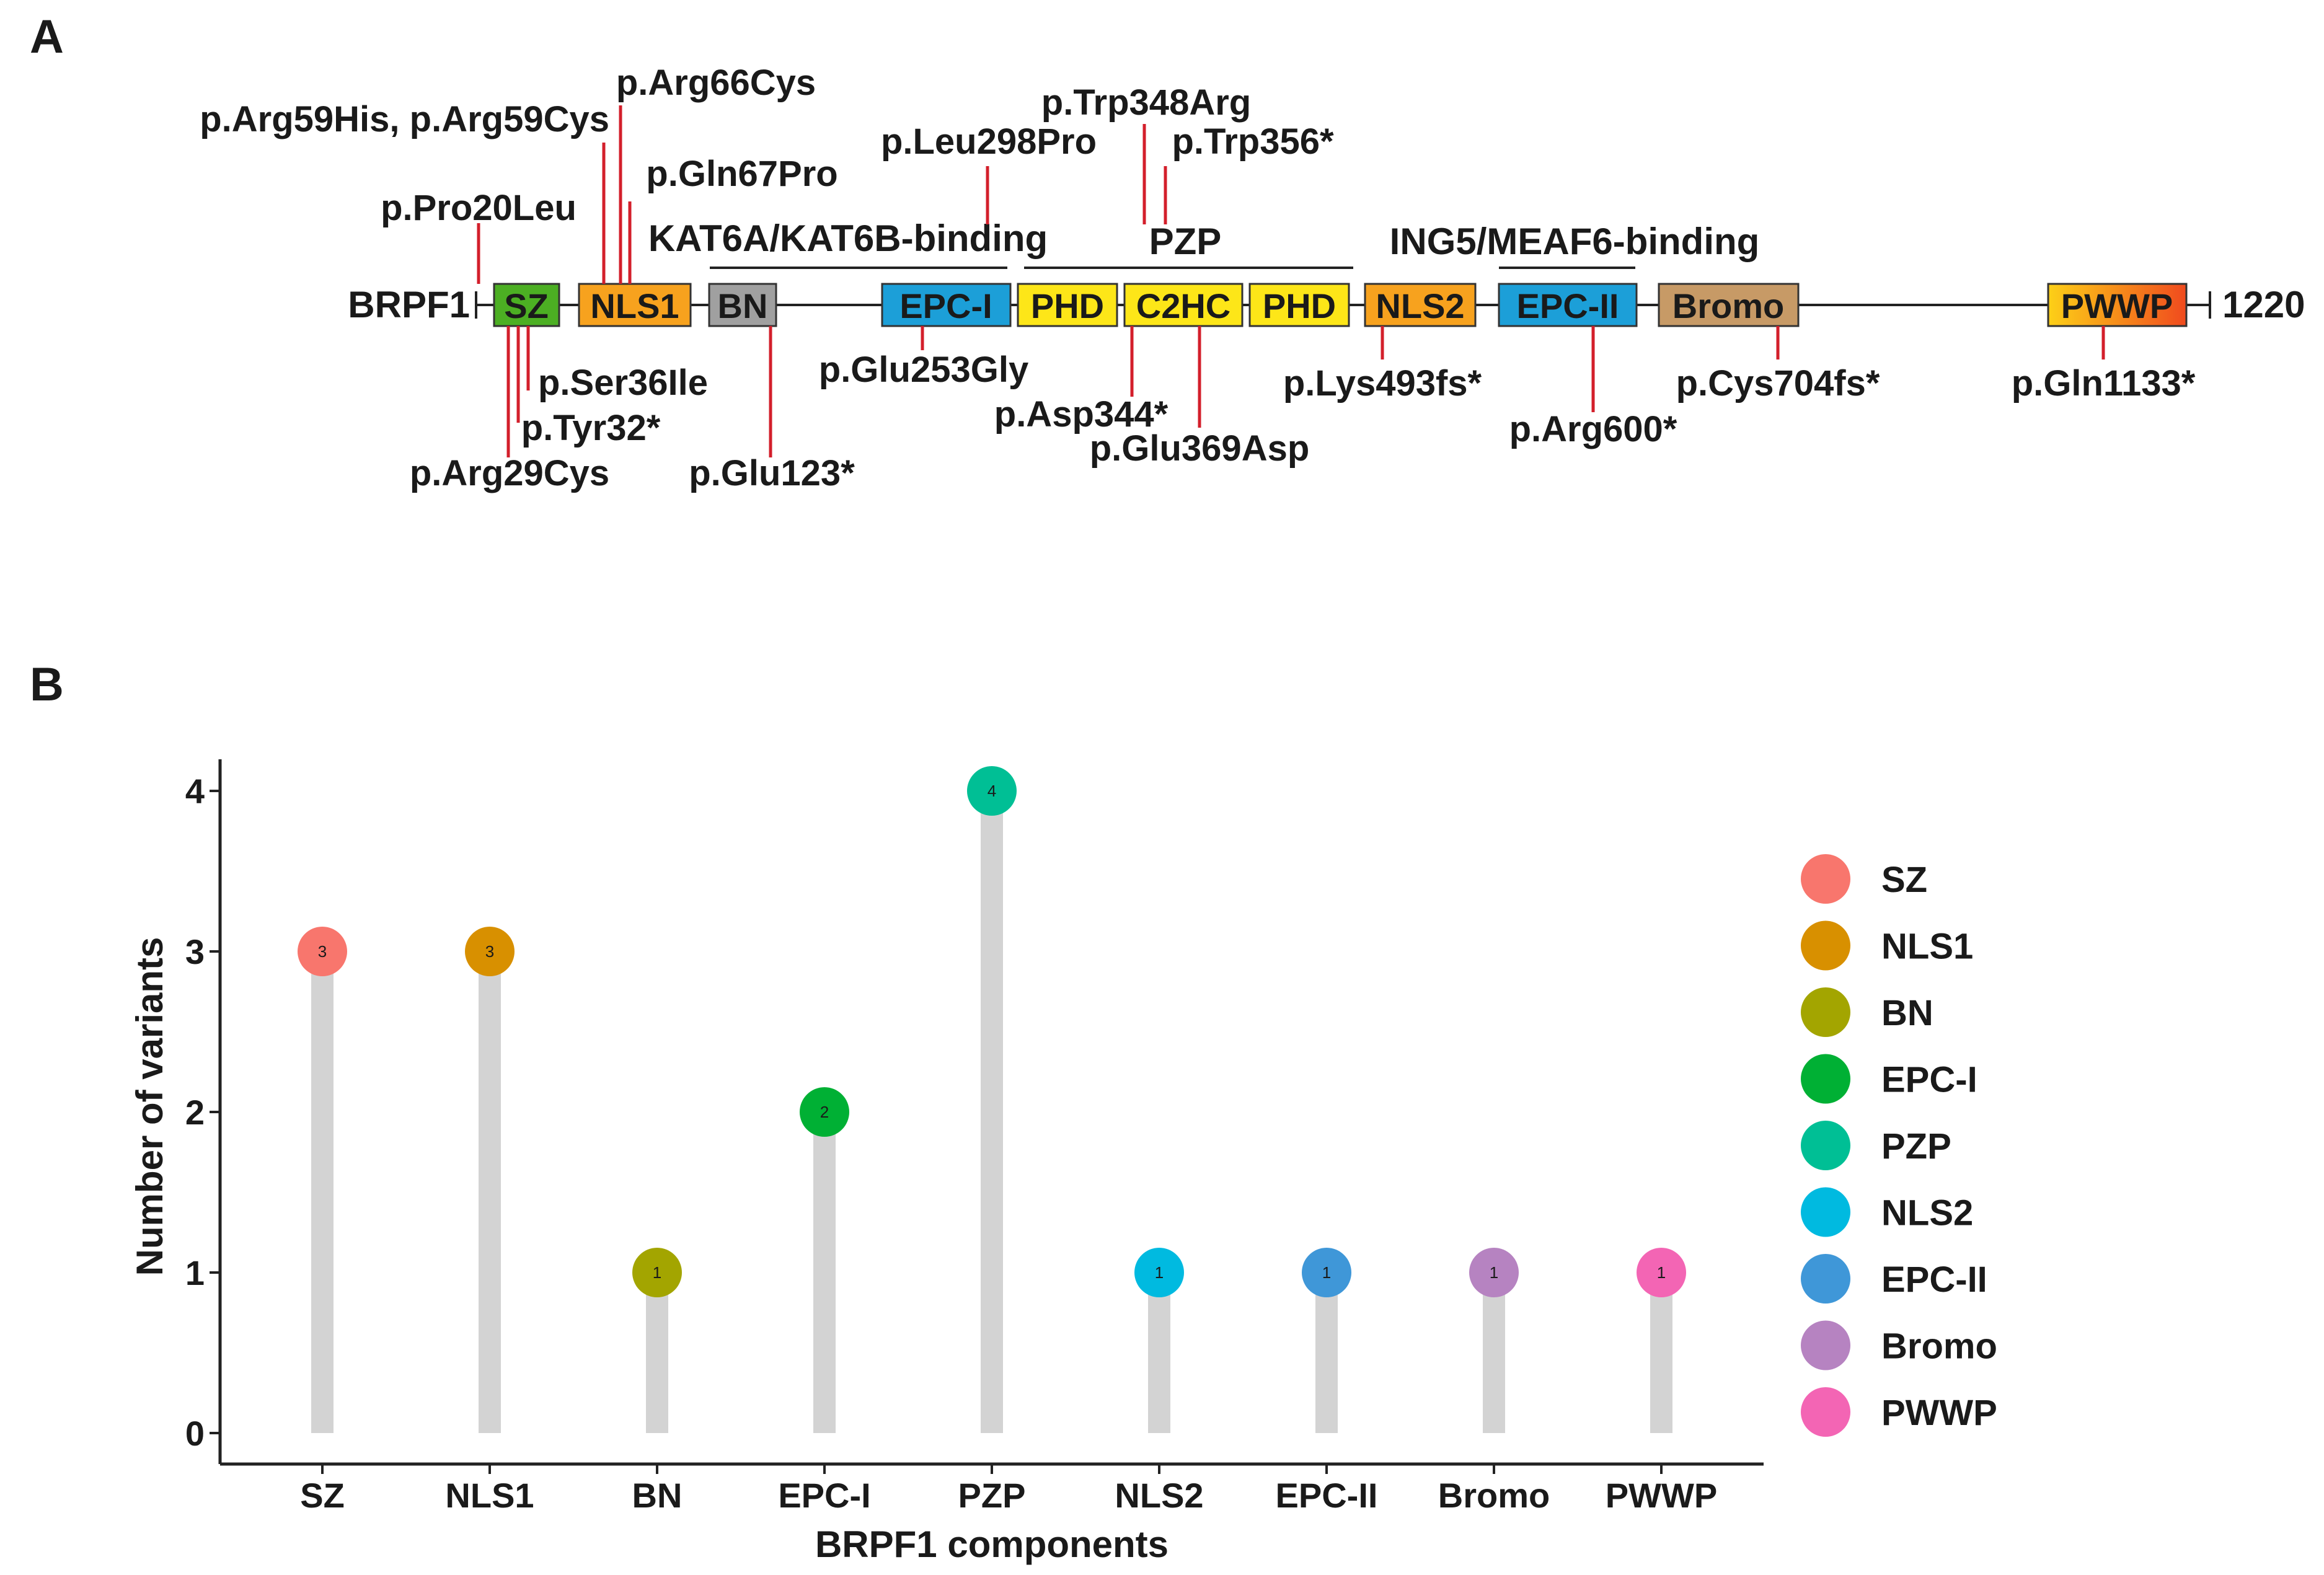 This screenshot has height=1575, width=2324. I want to click on legend-label: EPC-I, so click(1929, 1080).